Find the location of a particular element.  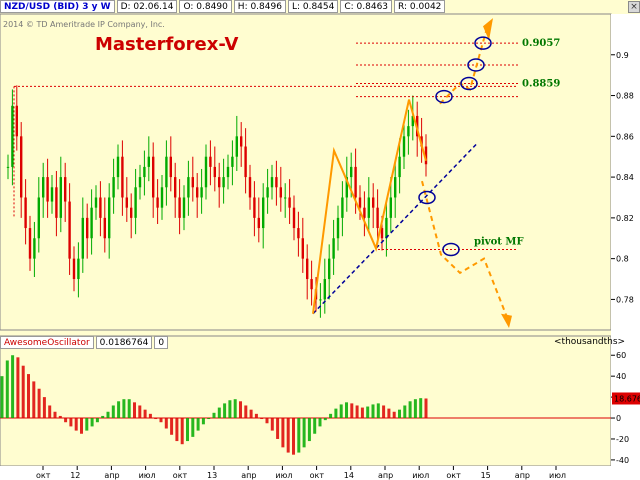

oscillator-units: <thousandths> is located at coordinates (590, 342).